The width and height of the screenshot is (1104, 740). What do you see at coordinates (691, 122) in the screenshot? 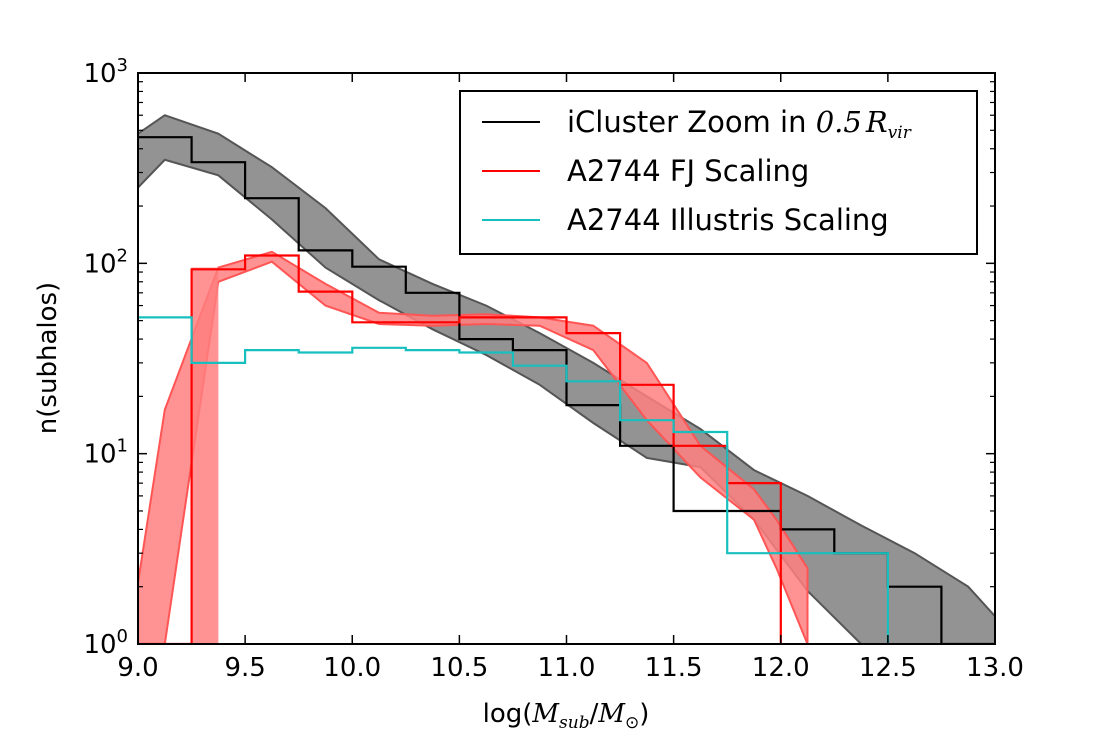
I see `legend-label-icluster-text: iCluster Zoom in` at bounding box center [691, 122].